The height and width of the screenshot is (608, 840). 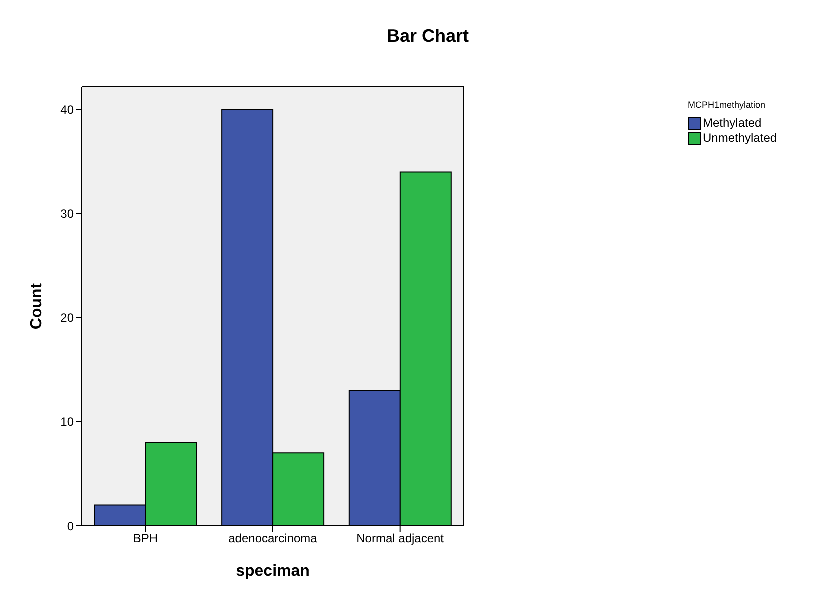 What do you see at coordinates (273, 539) in the screenshot?
I see `x-tick-label: adenocarcinoma` at bounding box center [273, 539].